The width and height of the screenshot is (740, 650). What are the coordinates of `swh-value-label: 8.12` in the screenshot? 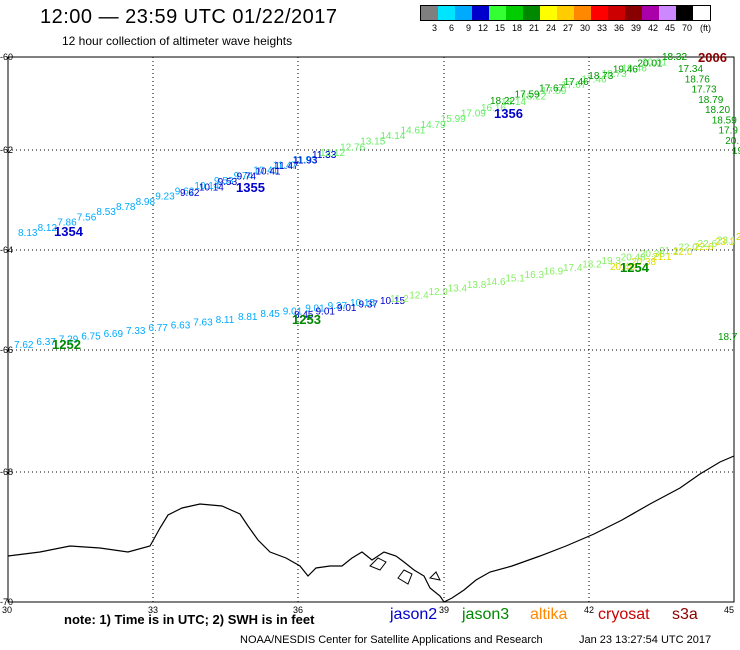 It's located at (48, 228).